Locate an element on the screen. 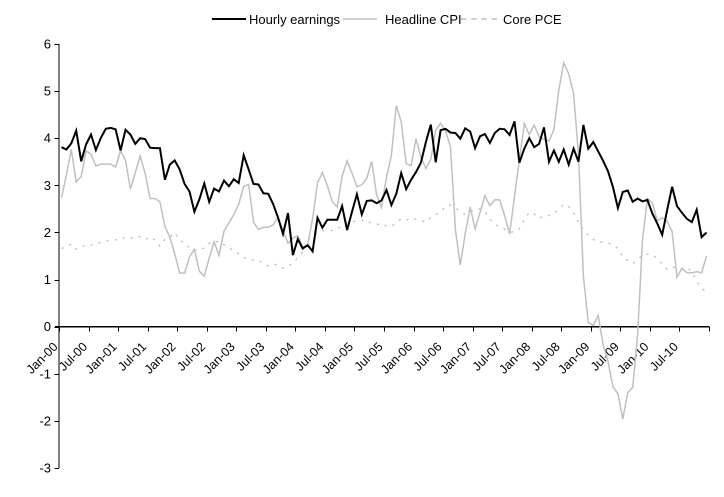 The width and height of the screenshot is (724, 497). svg-text: Core PCE is located at coordinates (532, 19).